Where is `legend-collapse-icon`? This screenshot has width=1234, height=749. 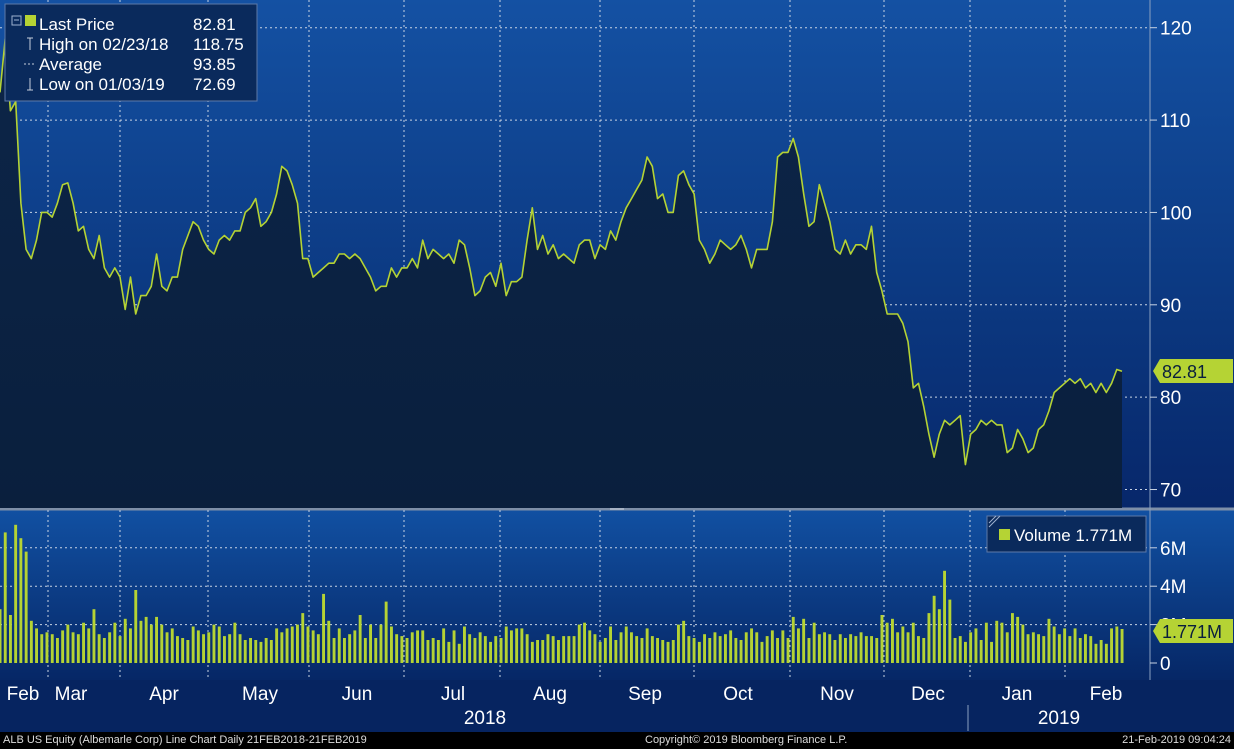 legend-collapse-icon is located at coordinates (16, 20).